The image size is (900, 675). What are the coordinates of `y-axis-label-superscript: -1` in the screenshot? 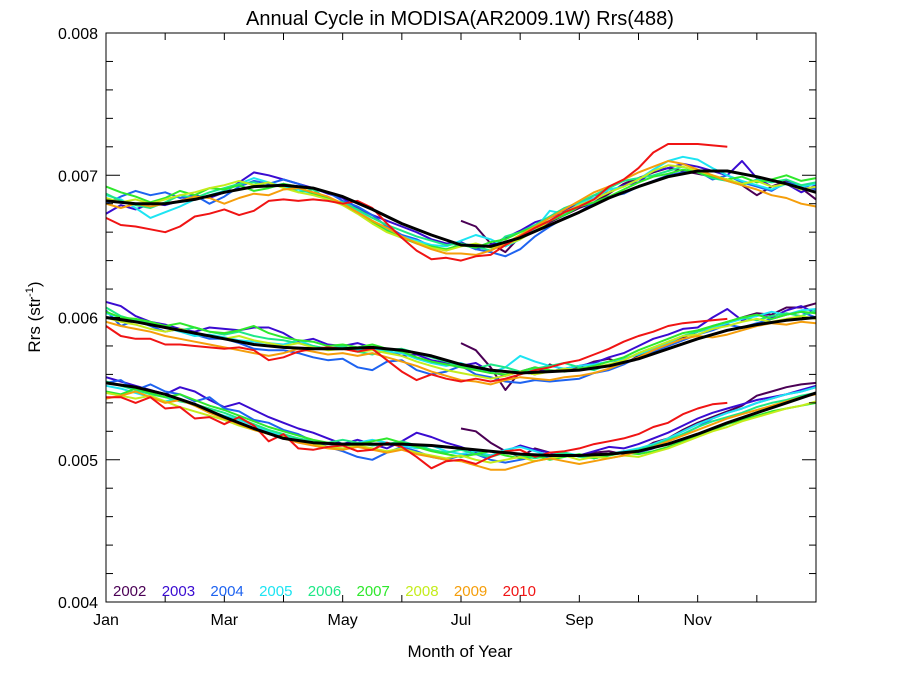 It's located at (30, 292).